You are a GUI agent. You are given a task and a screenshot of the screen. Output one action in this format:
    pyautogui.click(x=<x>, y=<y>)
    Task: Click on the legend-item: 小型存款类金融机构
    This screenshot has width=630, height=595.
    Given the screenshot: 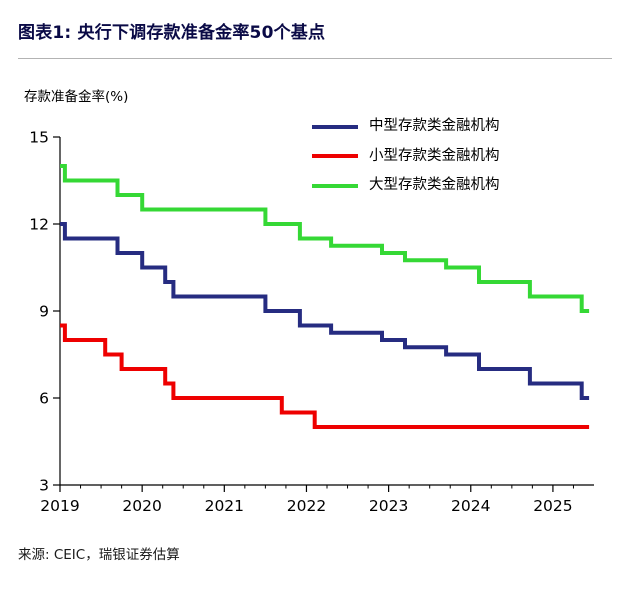 What is the action you would take?
    pyautogui.click(x=406, y=157)
    